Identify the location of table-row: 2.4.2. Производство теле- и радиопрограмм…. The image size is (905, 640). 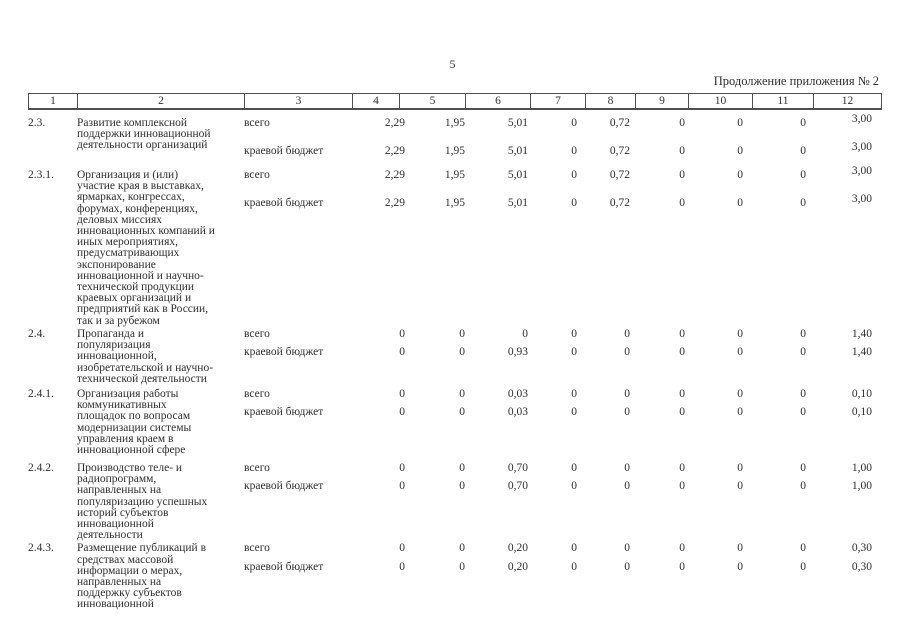
(450, 501).